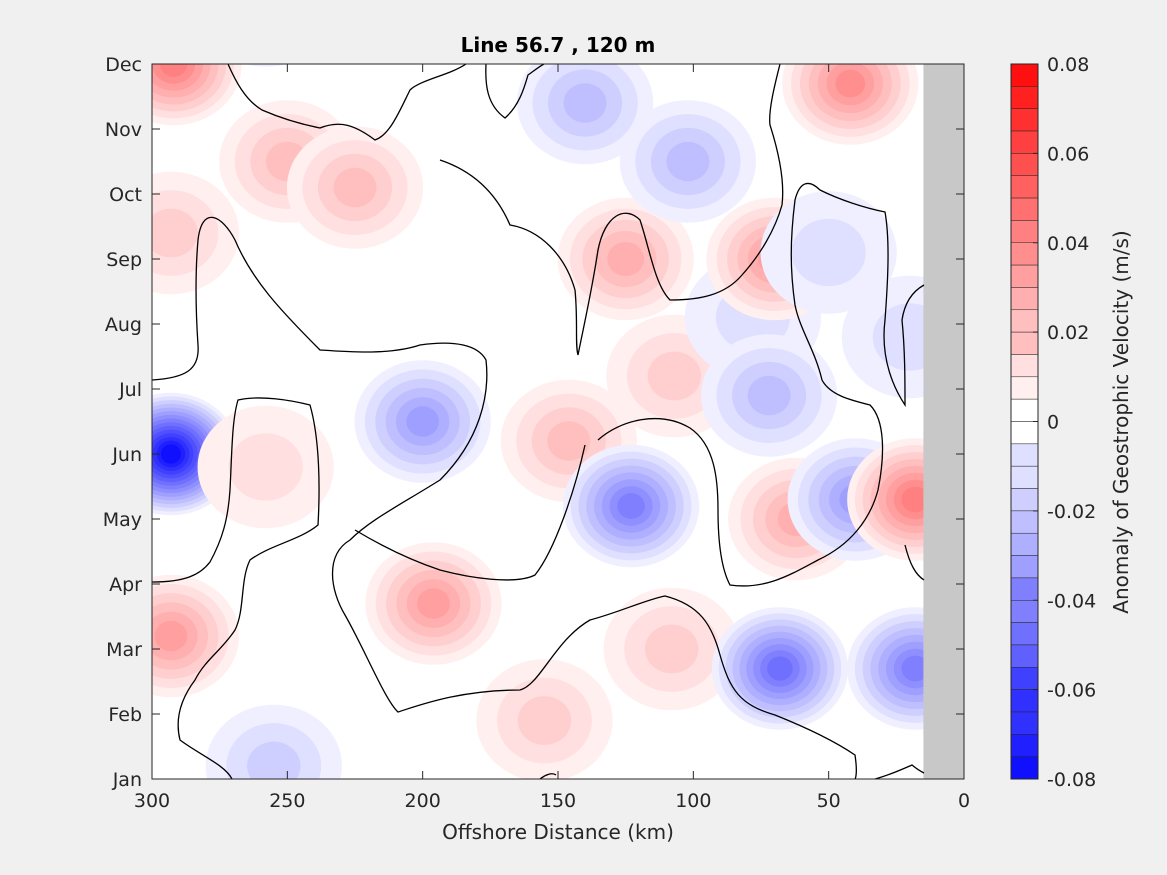 This screenshot has height=875, width=1167. Describe the element at coordinates (1068, 65) in the screenshot. I see `colorbar-tick-label: 0.08` at that location.